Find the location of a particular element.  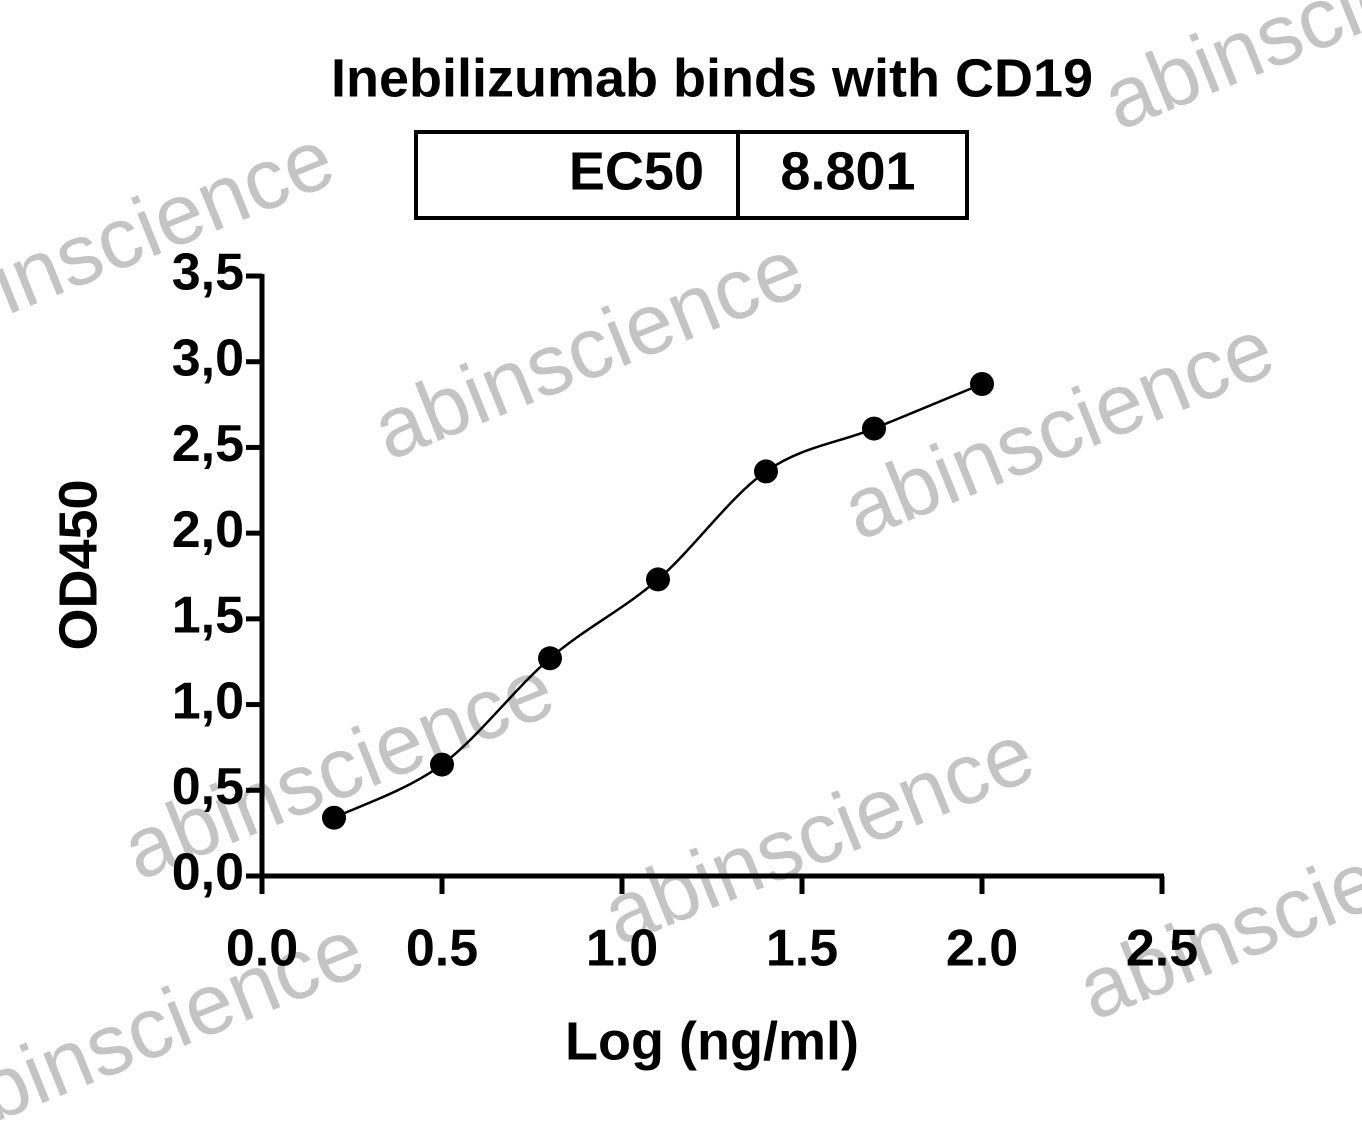

y-tick-label: 1,5 is located at coordinates (208, 616).